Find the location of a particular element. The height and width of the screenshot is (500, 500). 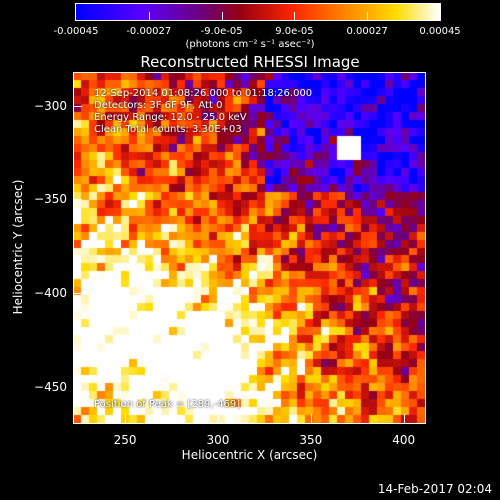

x-tick-label: 250 is located at coordinates (125, 440).